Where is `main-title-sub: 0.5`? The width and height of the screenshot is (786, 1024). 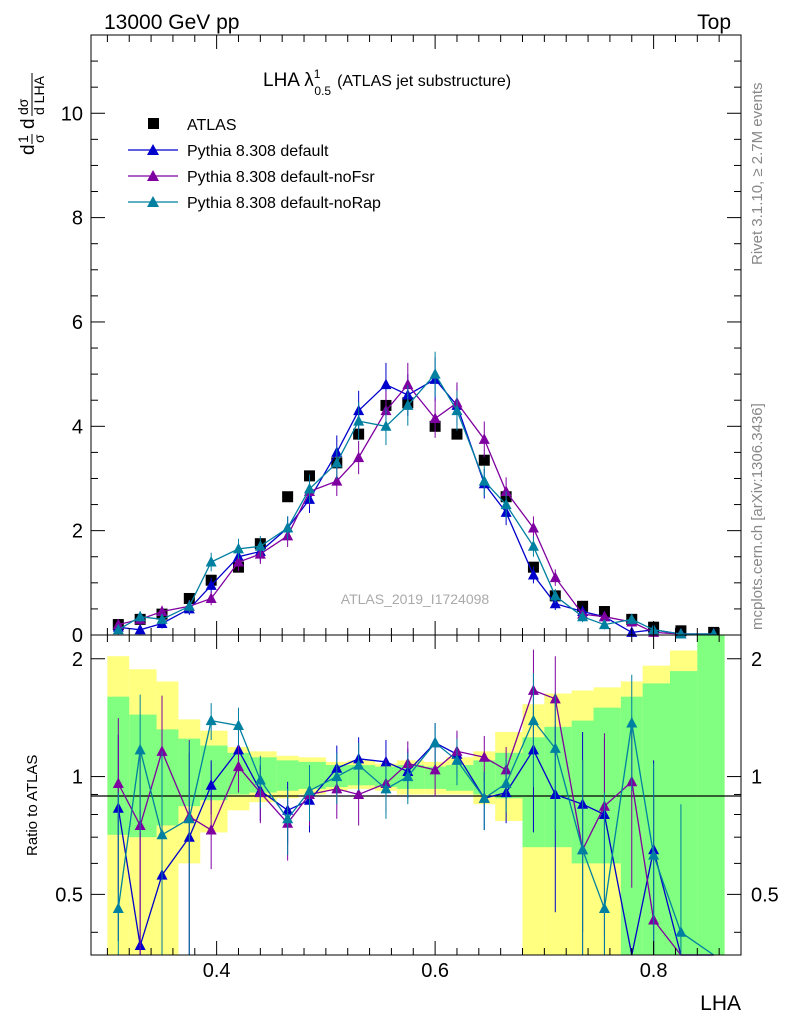
main-title-sub: 0.5 is located at coordinates (322, 91).